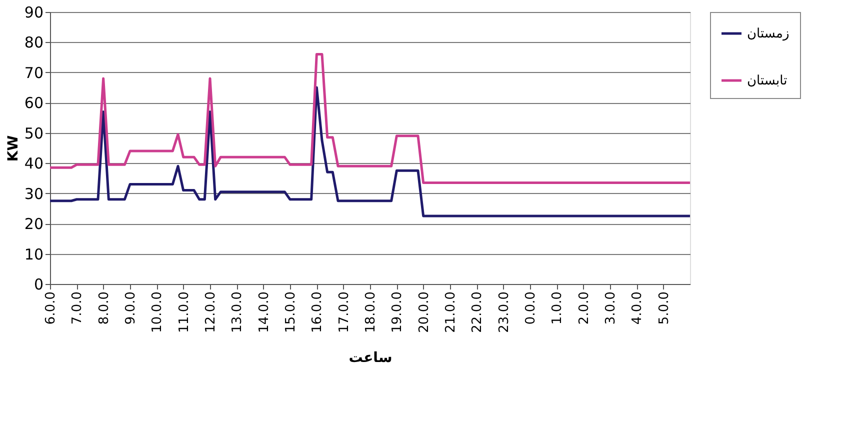 The height and width of the screenshot is (428, 868). I want to click on x-tick-label: 20.0.0, so click(424, 312).